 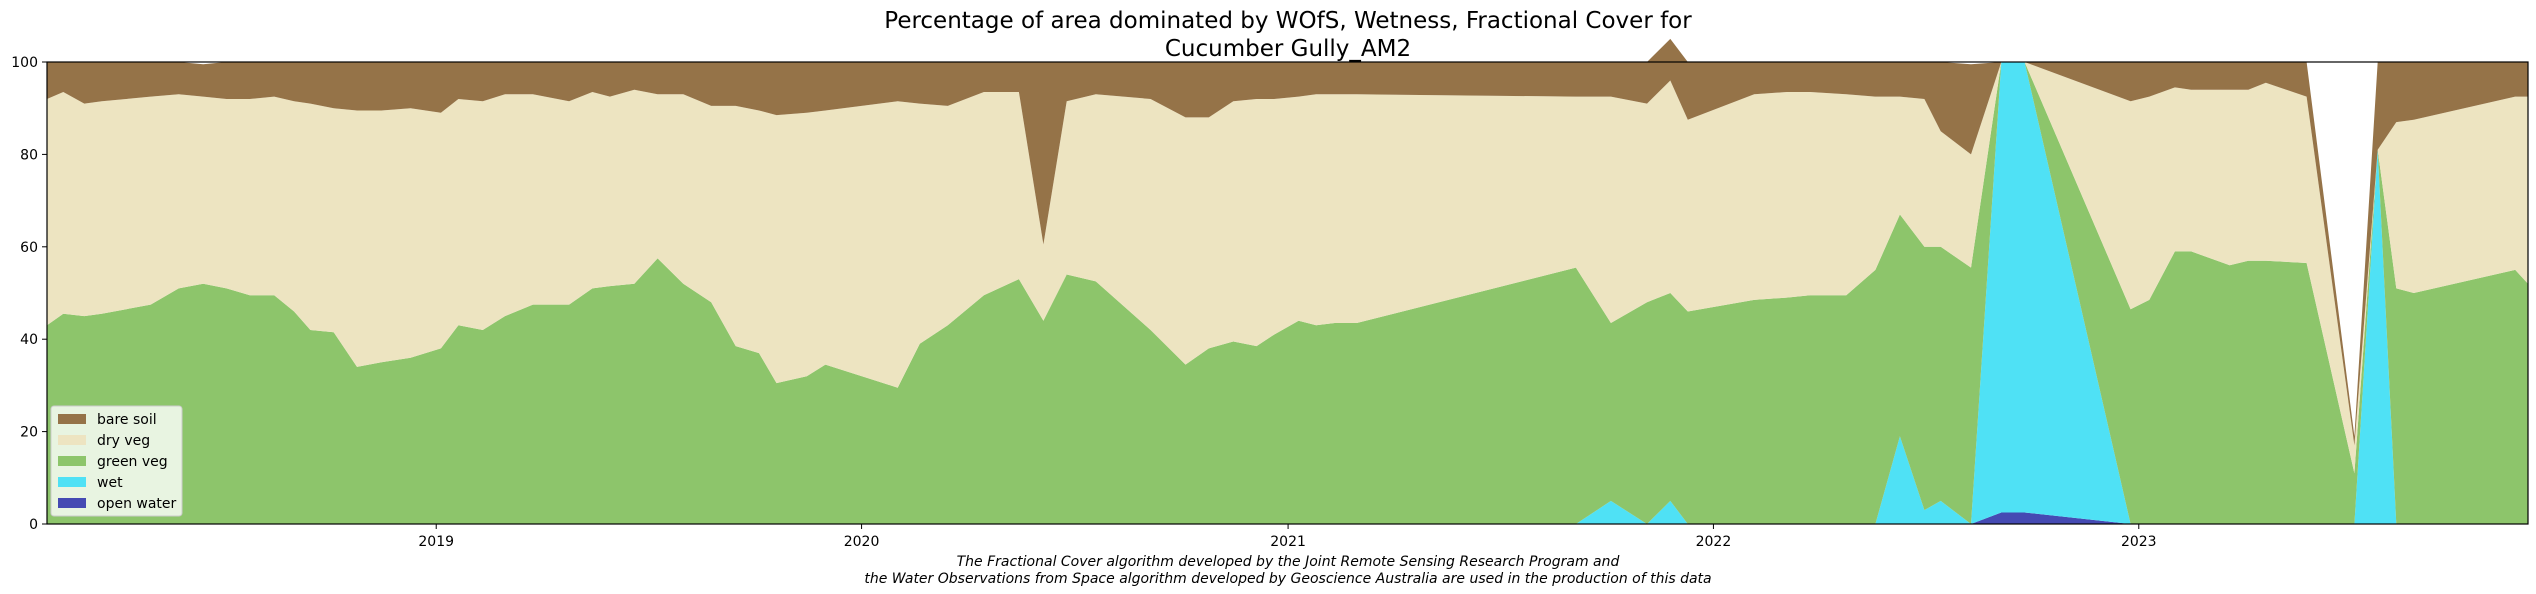 What do you see at coordinates (1288, 49) in the screenshot?
I see `chart-subtitle: Cucumber Gully_AM2` at bounding box center [1288, 49].